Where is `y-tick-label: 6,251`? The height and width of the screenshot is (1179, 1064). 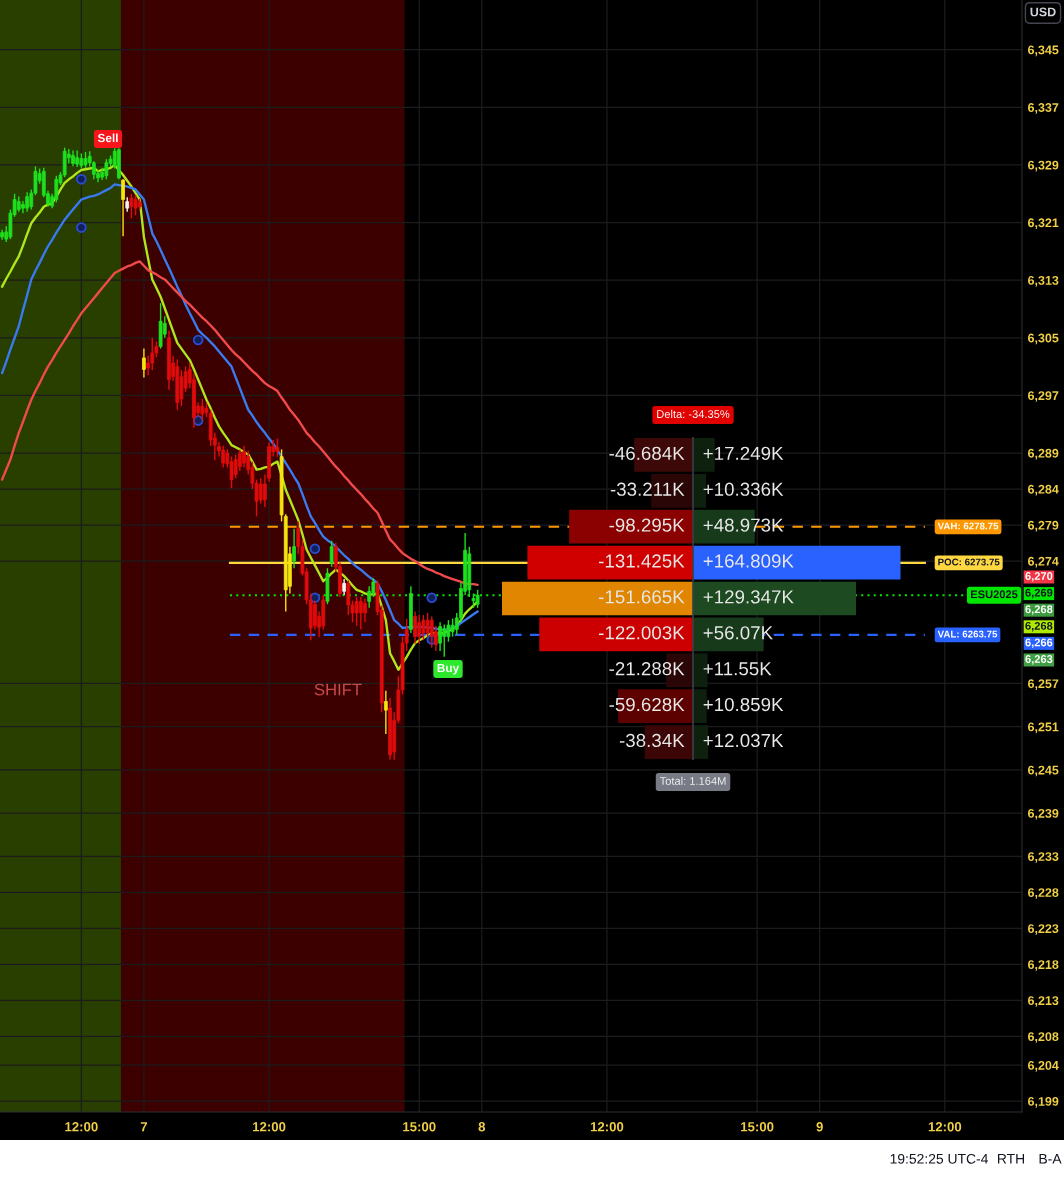 y-tick-label: 6,251 is located at coordinates (1043, 728).